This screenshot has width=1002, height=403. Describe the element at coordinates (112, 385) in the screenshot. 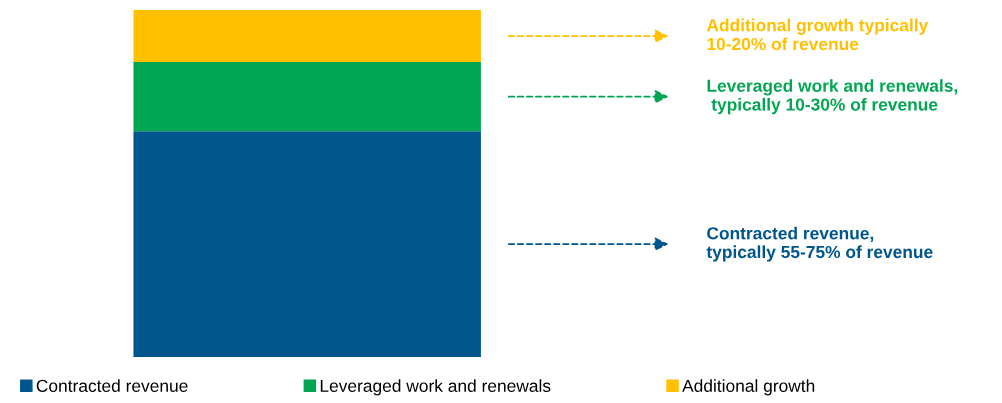

I see `legend-label: Contracted revenue` at that location.